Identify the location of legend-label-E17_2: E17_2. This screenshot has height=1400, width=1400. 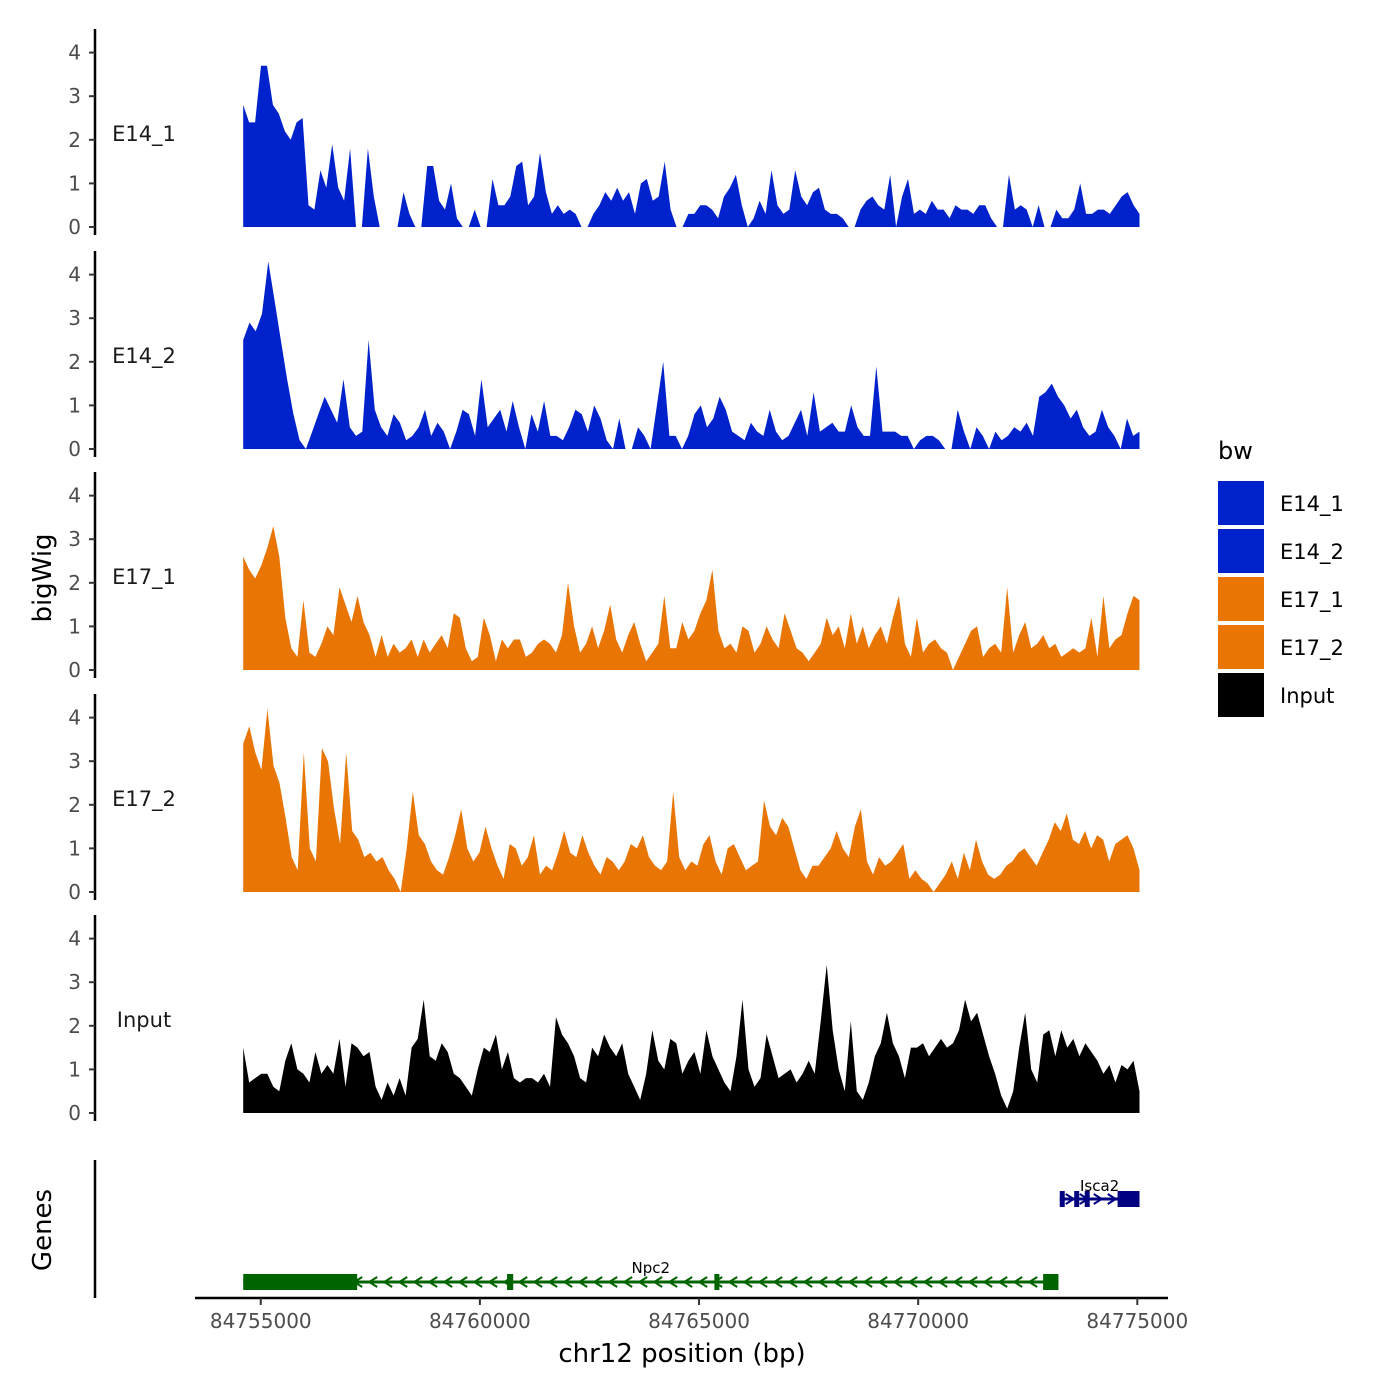
(1312, 648).